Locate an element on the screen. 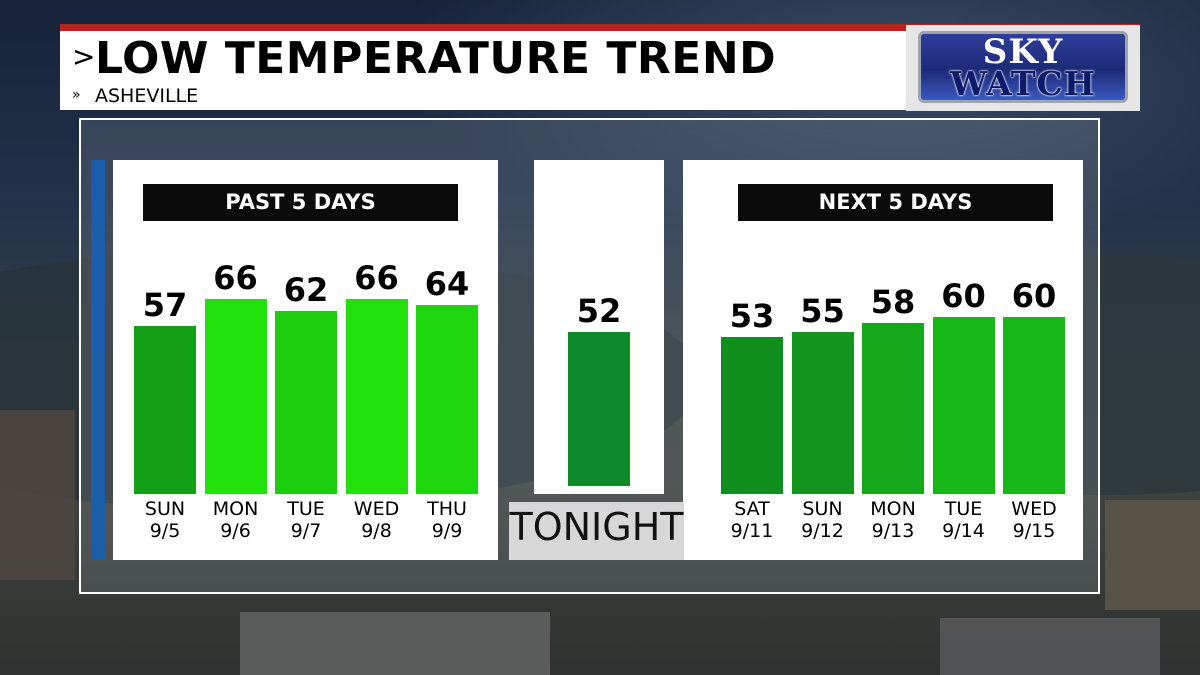 The image size is (1200, 675). bar-value-label: 57 is located at coordinates (165, 304).